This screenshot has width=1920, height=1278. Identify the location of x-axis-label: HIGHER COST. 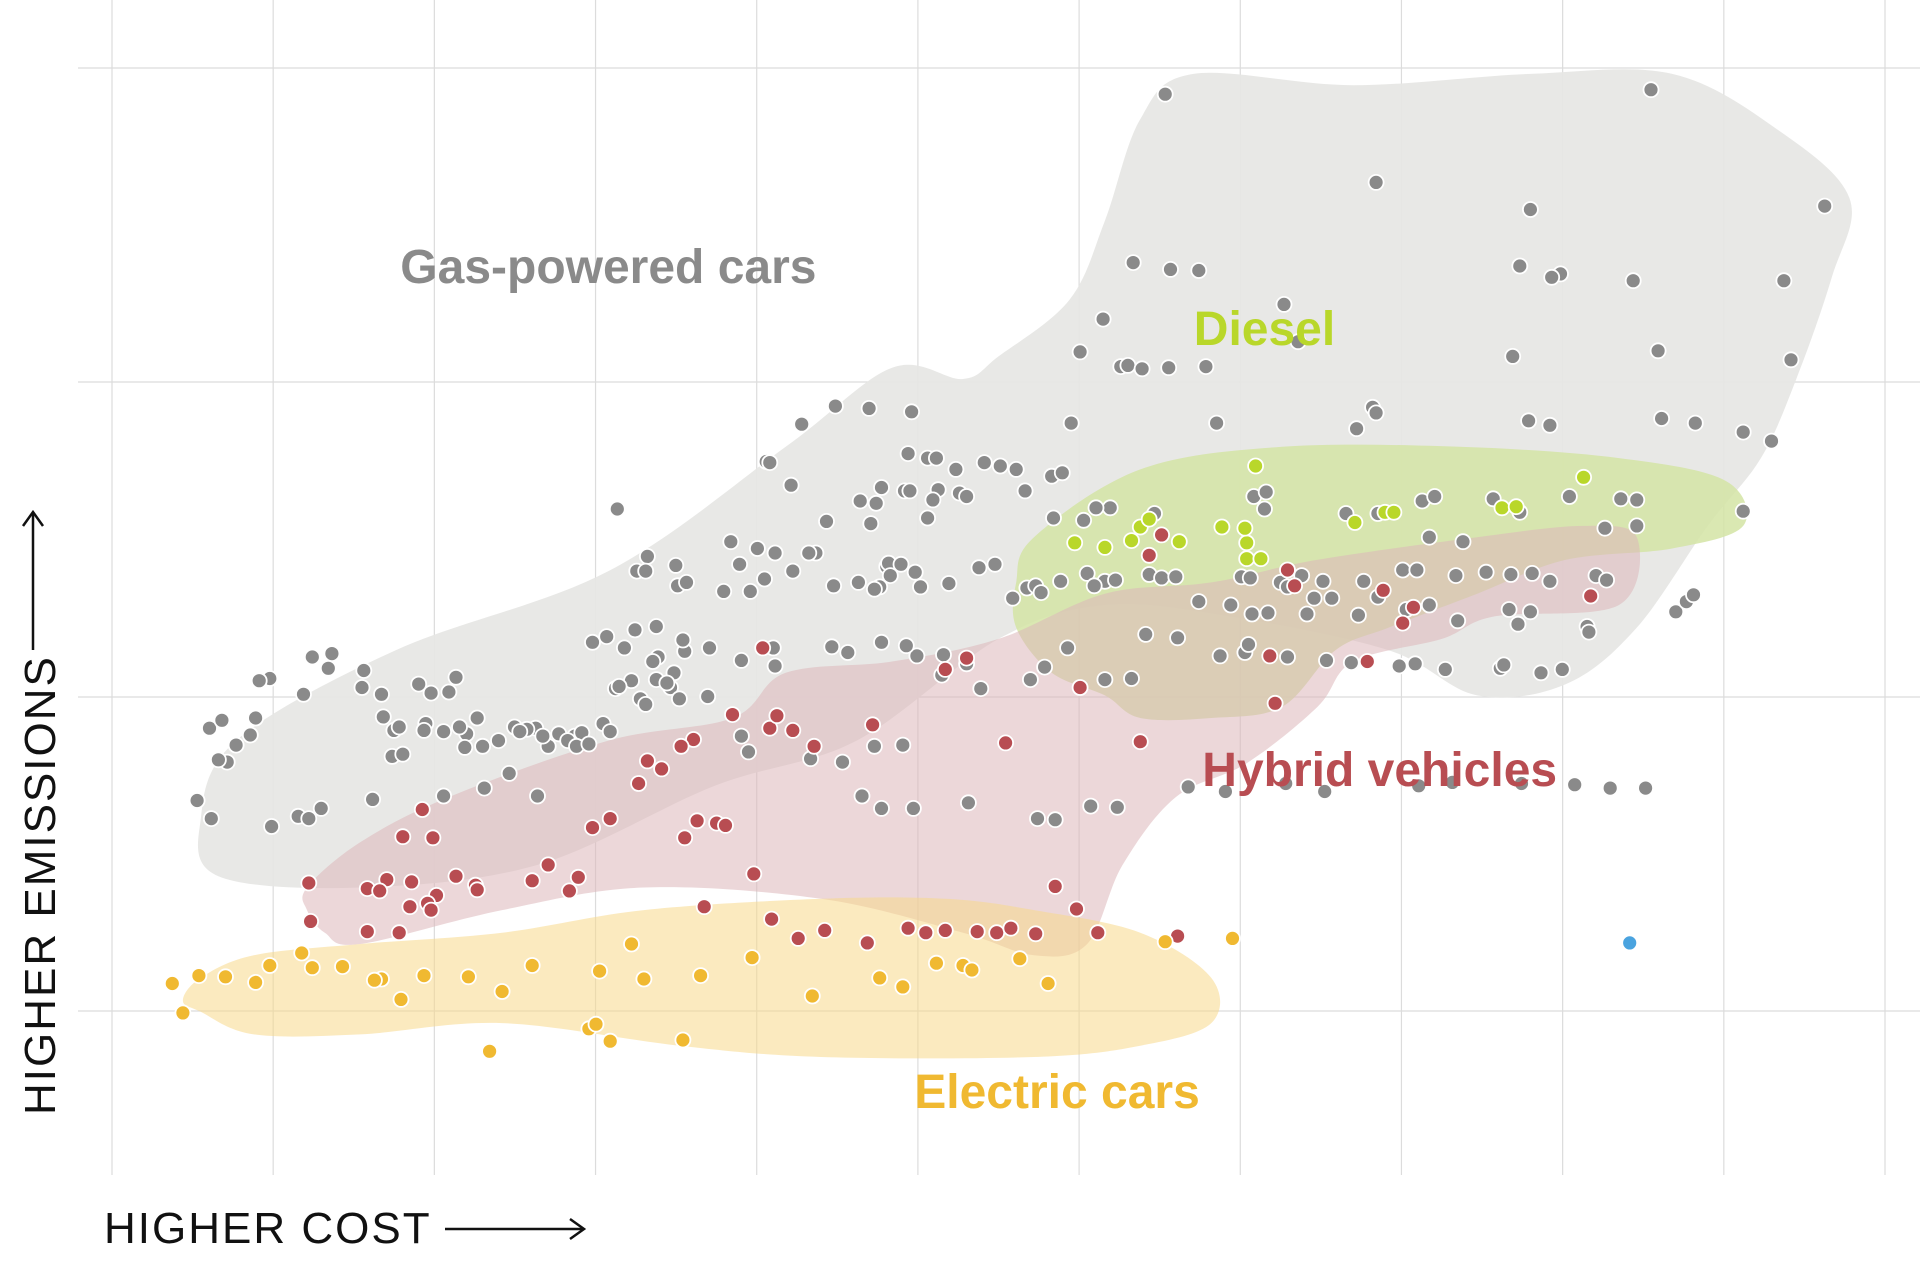
(268, 1228).